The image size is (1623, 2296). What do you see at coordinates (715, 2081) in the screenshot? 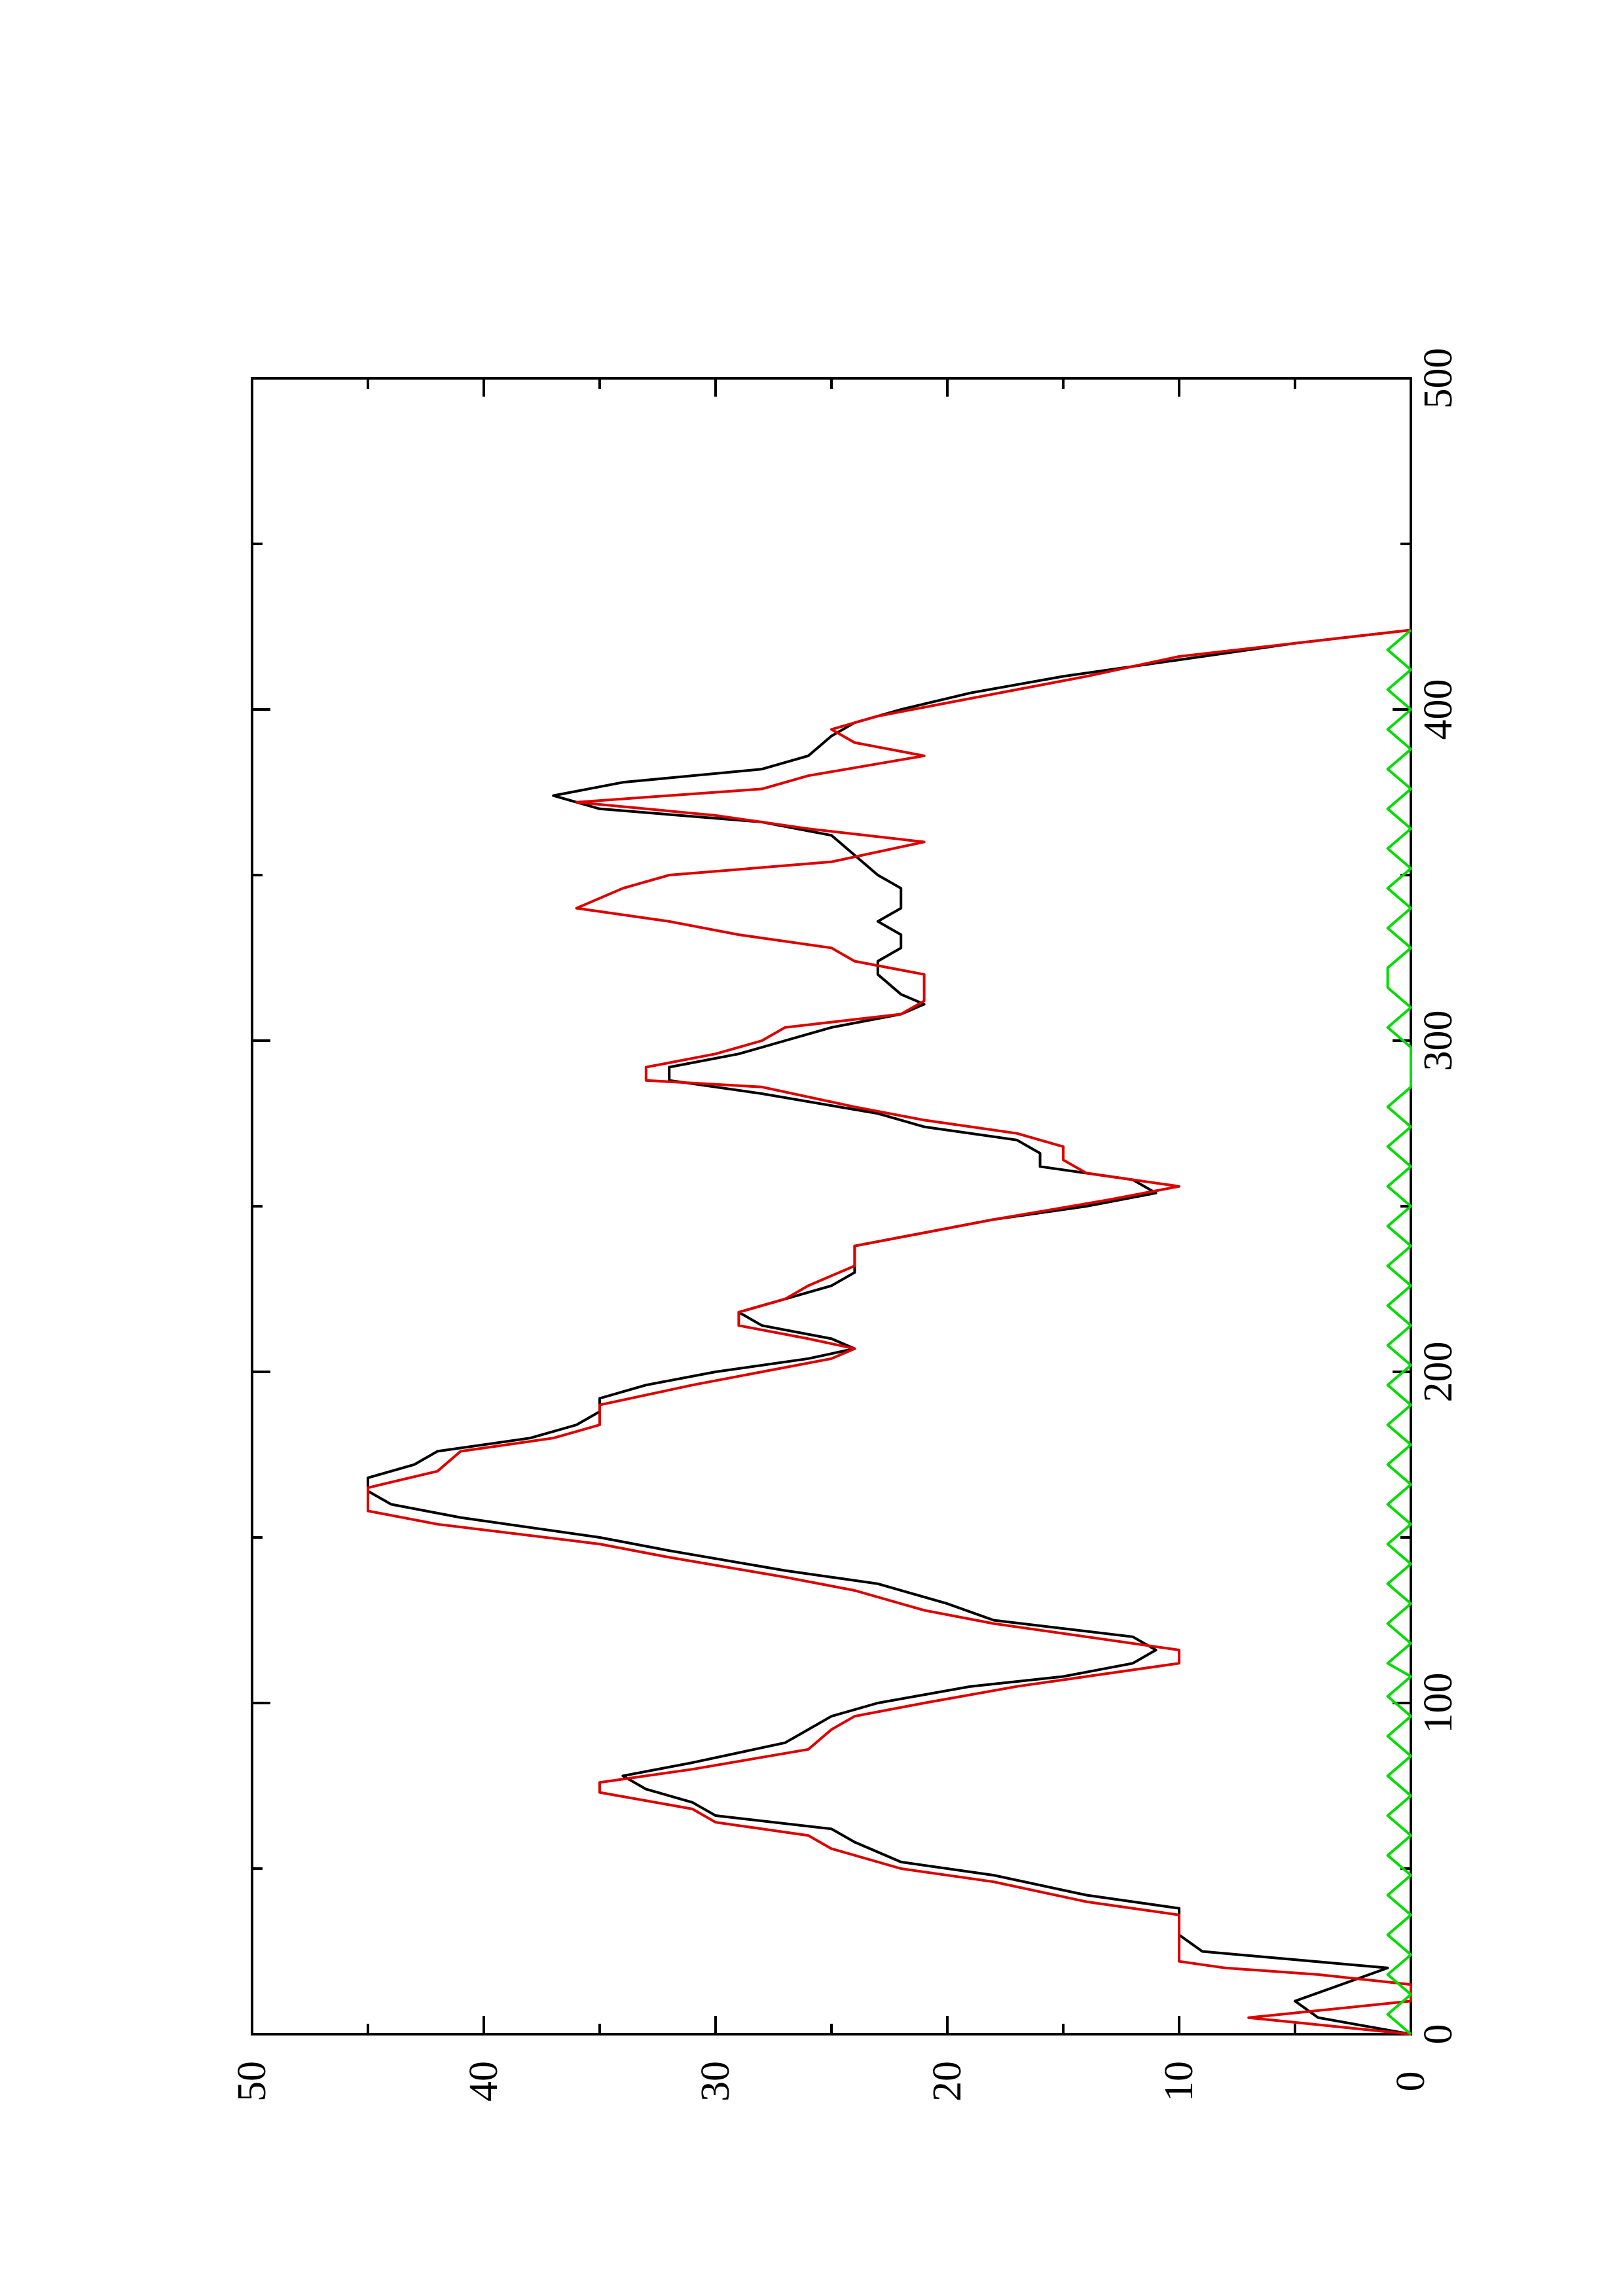
I see `y-tick-label: 30` at bounding box center [715, 2081].